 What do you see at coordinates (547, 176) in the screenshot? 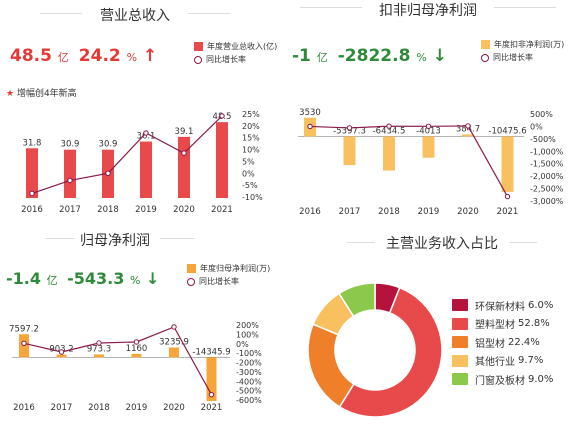
I see `y2-tick-label: -2,000%` at bounding box center [547, 176].